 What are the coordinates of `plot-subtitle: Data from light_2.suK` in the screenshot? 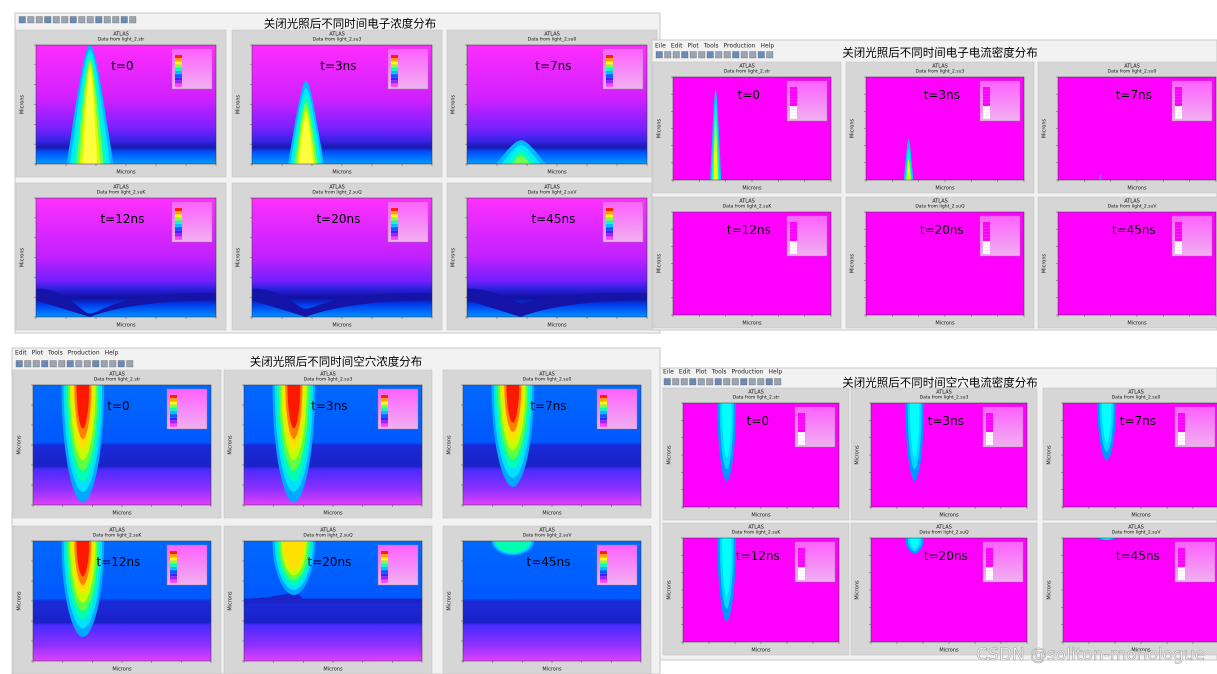 It's located at (118, 536).